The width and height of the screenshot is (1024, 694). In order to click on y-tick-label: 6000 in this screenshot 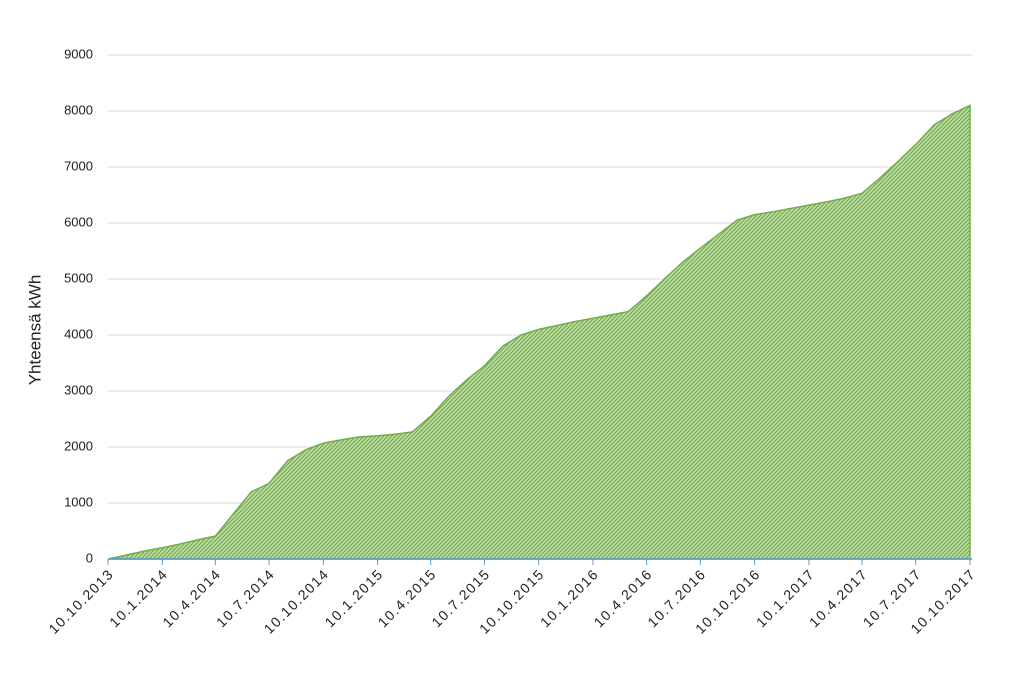, I will do `click(78, 221)`.